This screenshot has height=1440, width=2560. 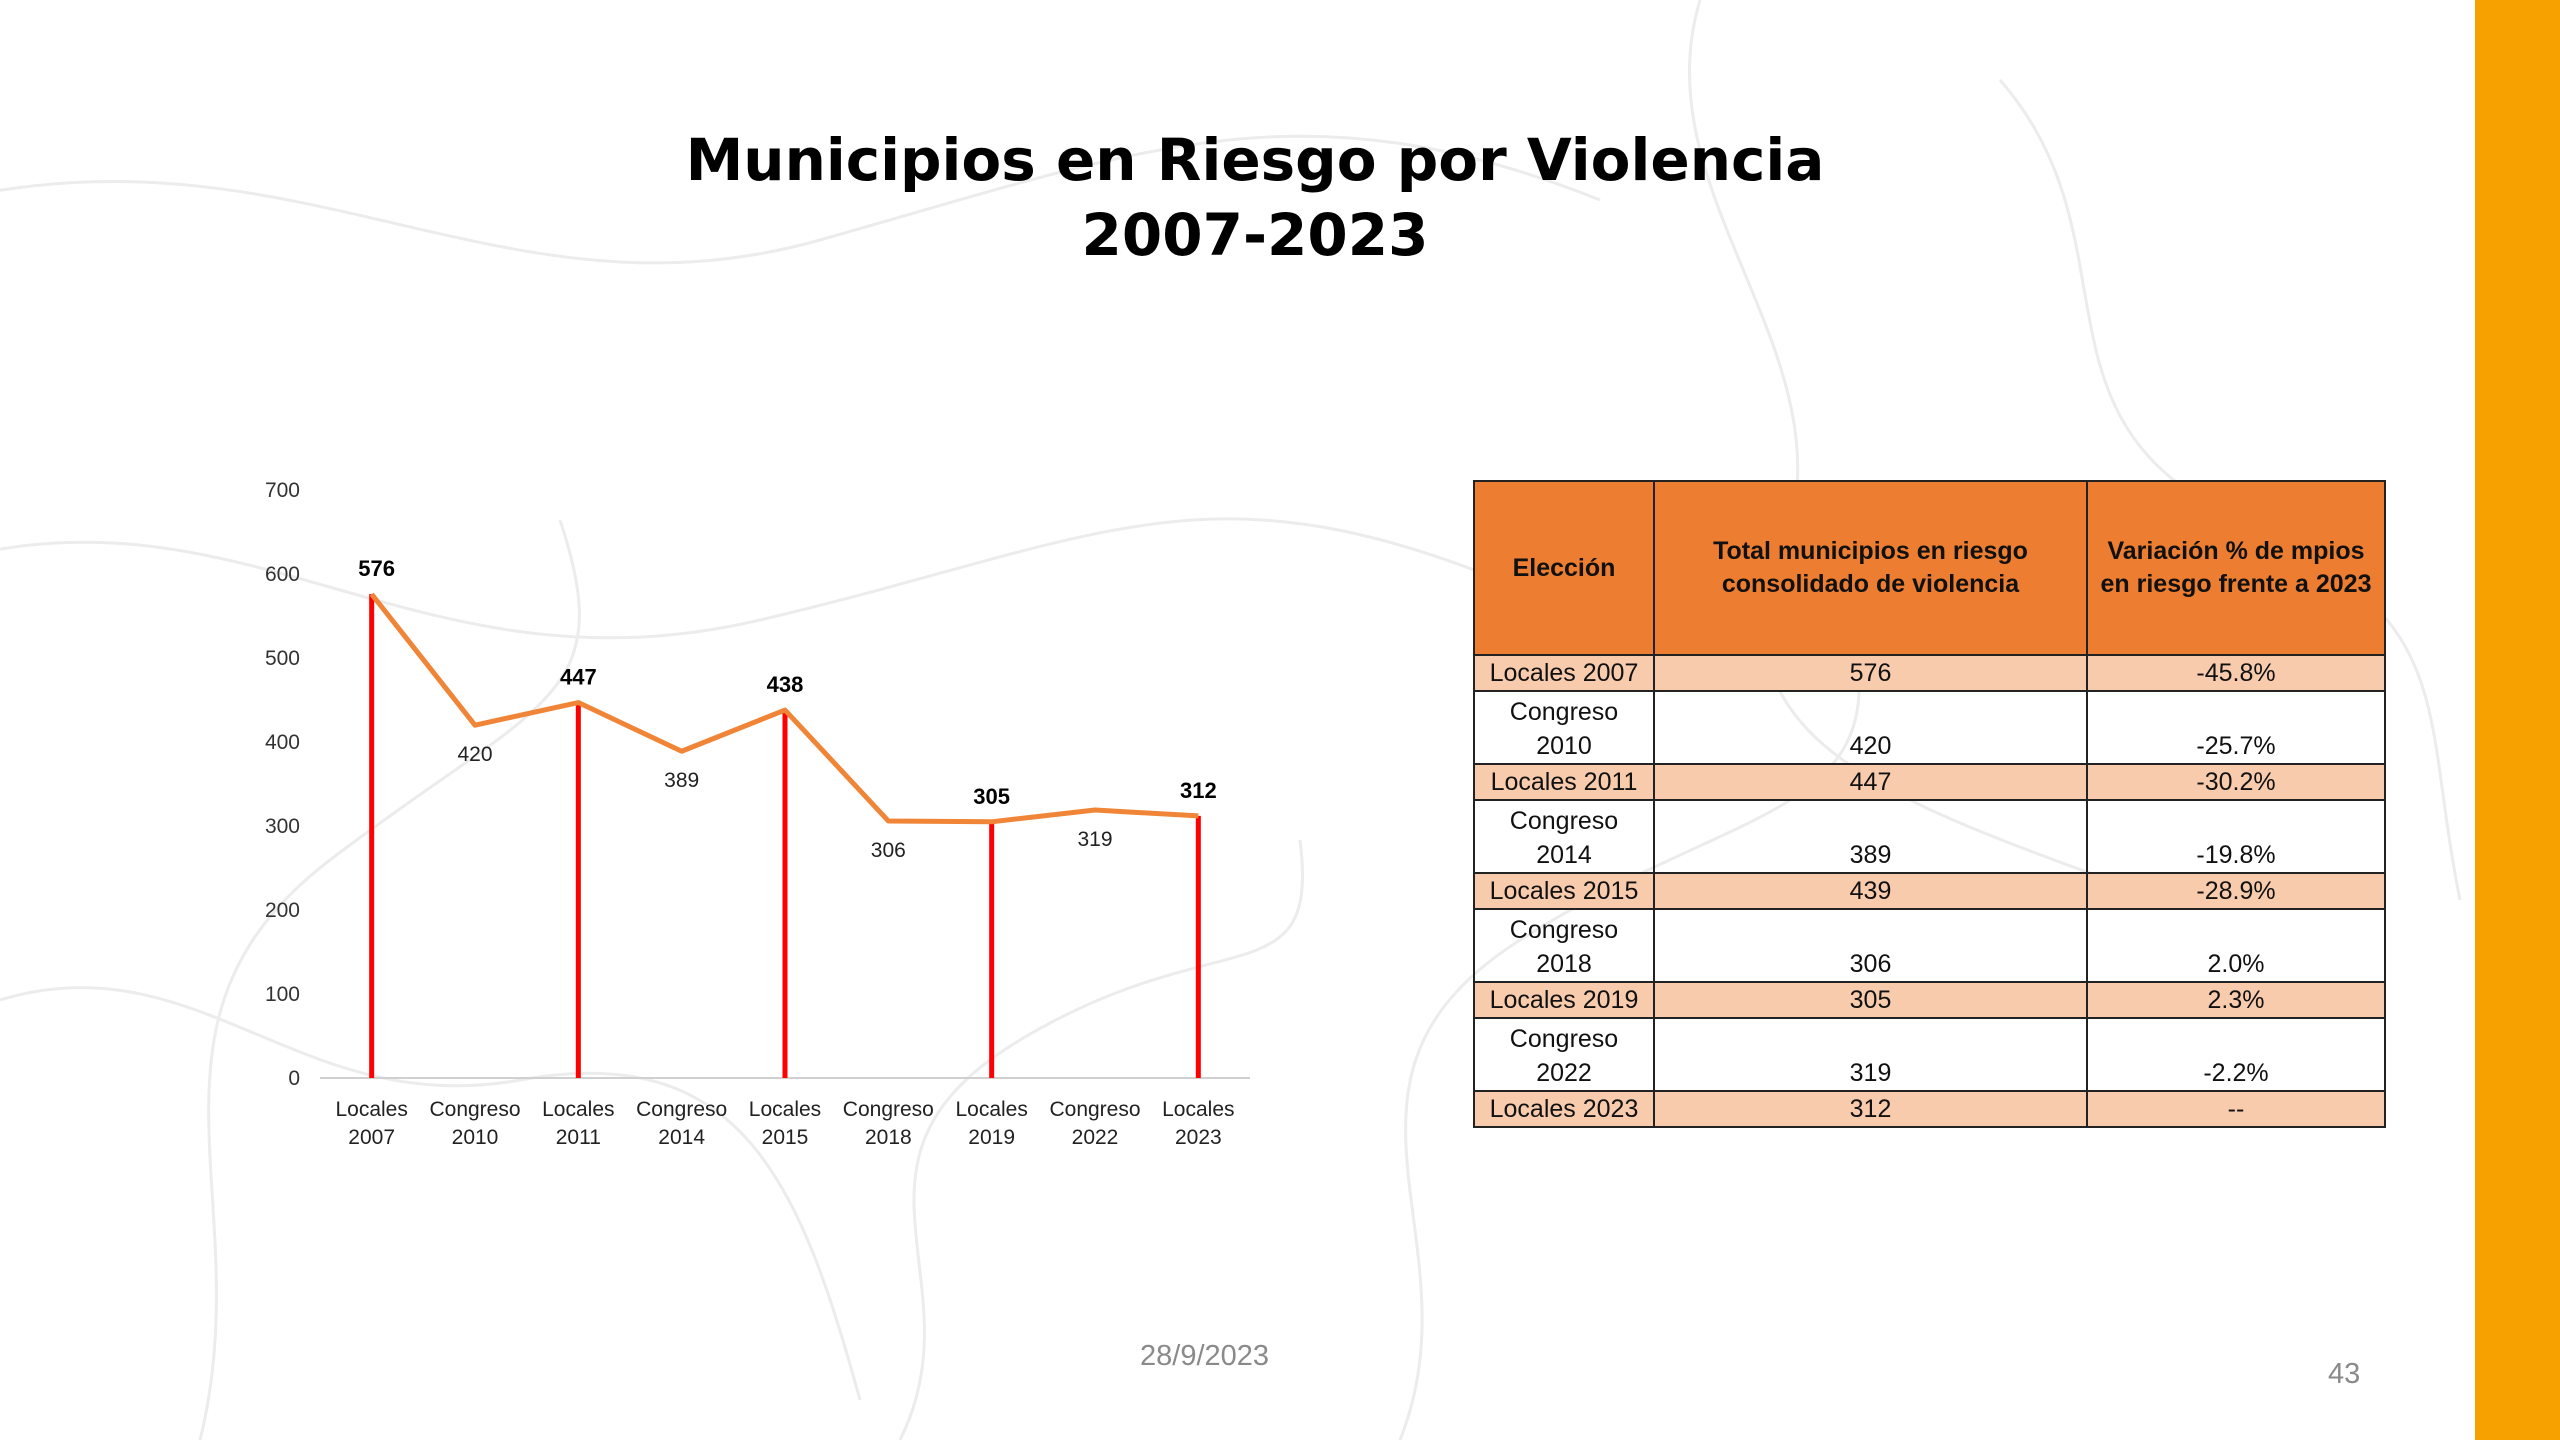 I want to click on cell-eleccion: Locales 2011, so click(x=1564, y=782).